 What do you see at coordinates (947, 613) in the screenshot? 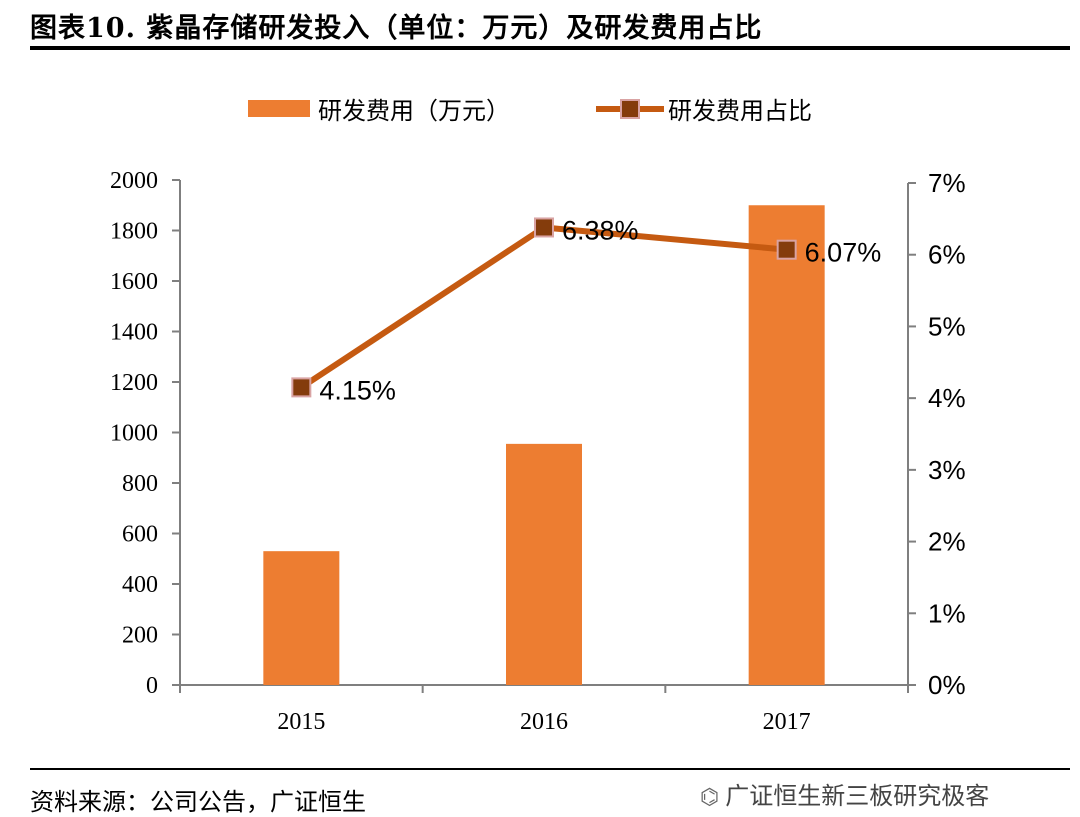
I see `y-right-tick-label: 1%` at bounding box center [947, 613].